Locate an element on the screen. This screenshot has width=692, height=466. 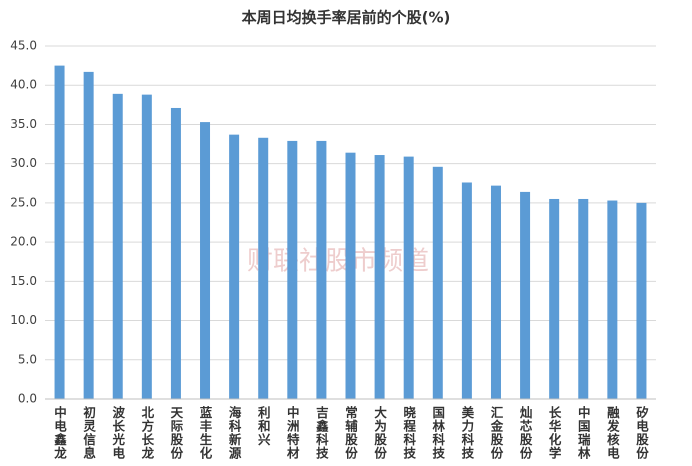
watermark: 财联社股市频道 is located at coordinates (338, 262).